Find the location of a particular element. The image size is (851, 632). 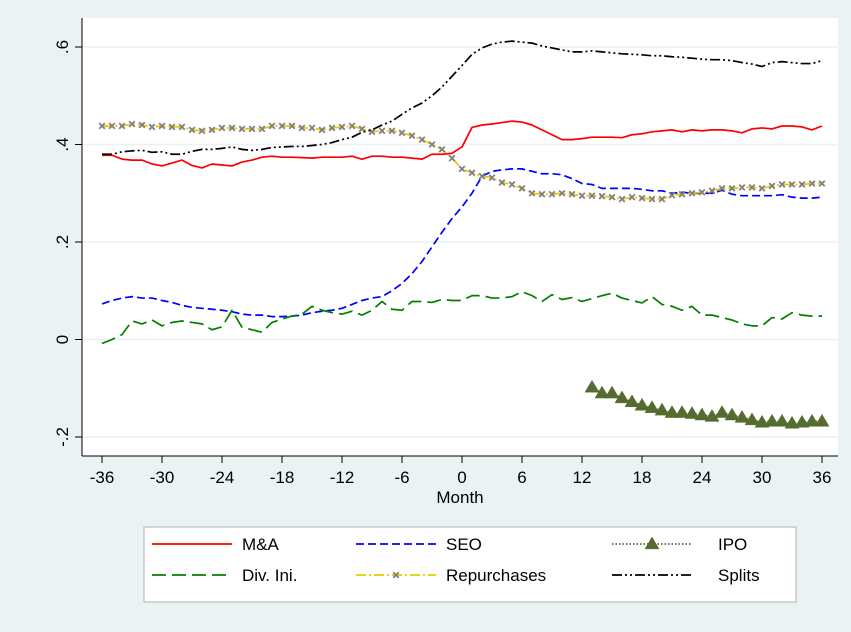

series-repurchases is located at coordinates (462, 161).